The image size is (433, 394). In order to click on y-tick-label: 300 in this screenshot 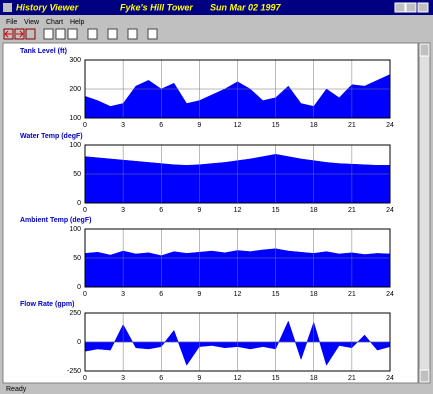, I will do `click(75, 60)`.